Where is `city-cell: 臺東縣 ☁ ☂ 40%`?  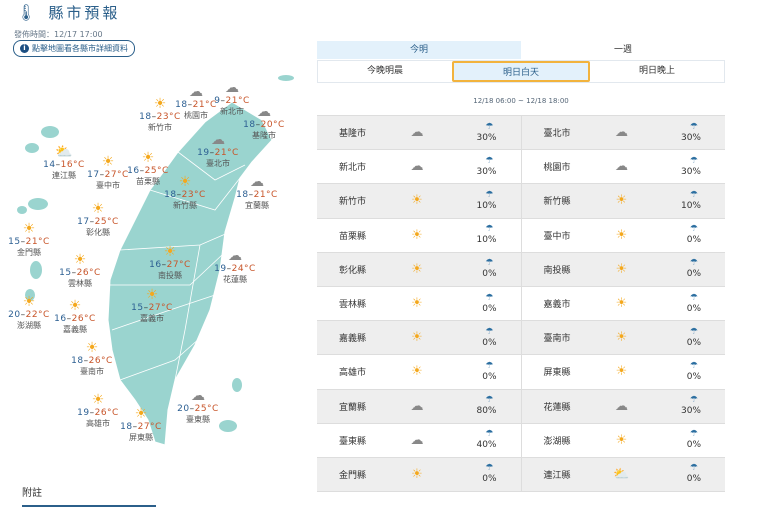 city-cell: 臺東縣 ☁ ☂ 40% is located at coordinates (419, 440).